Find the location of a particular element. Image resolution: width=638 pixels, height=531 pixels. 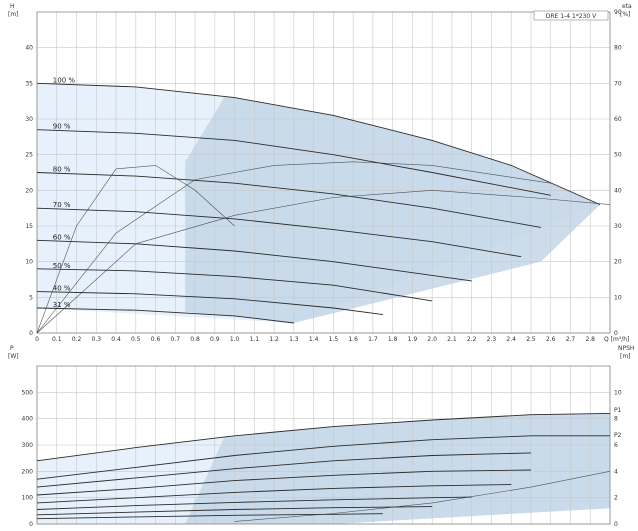

y-tick-label: 25 is located at coordinates (29, 155).